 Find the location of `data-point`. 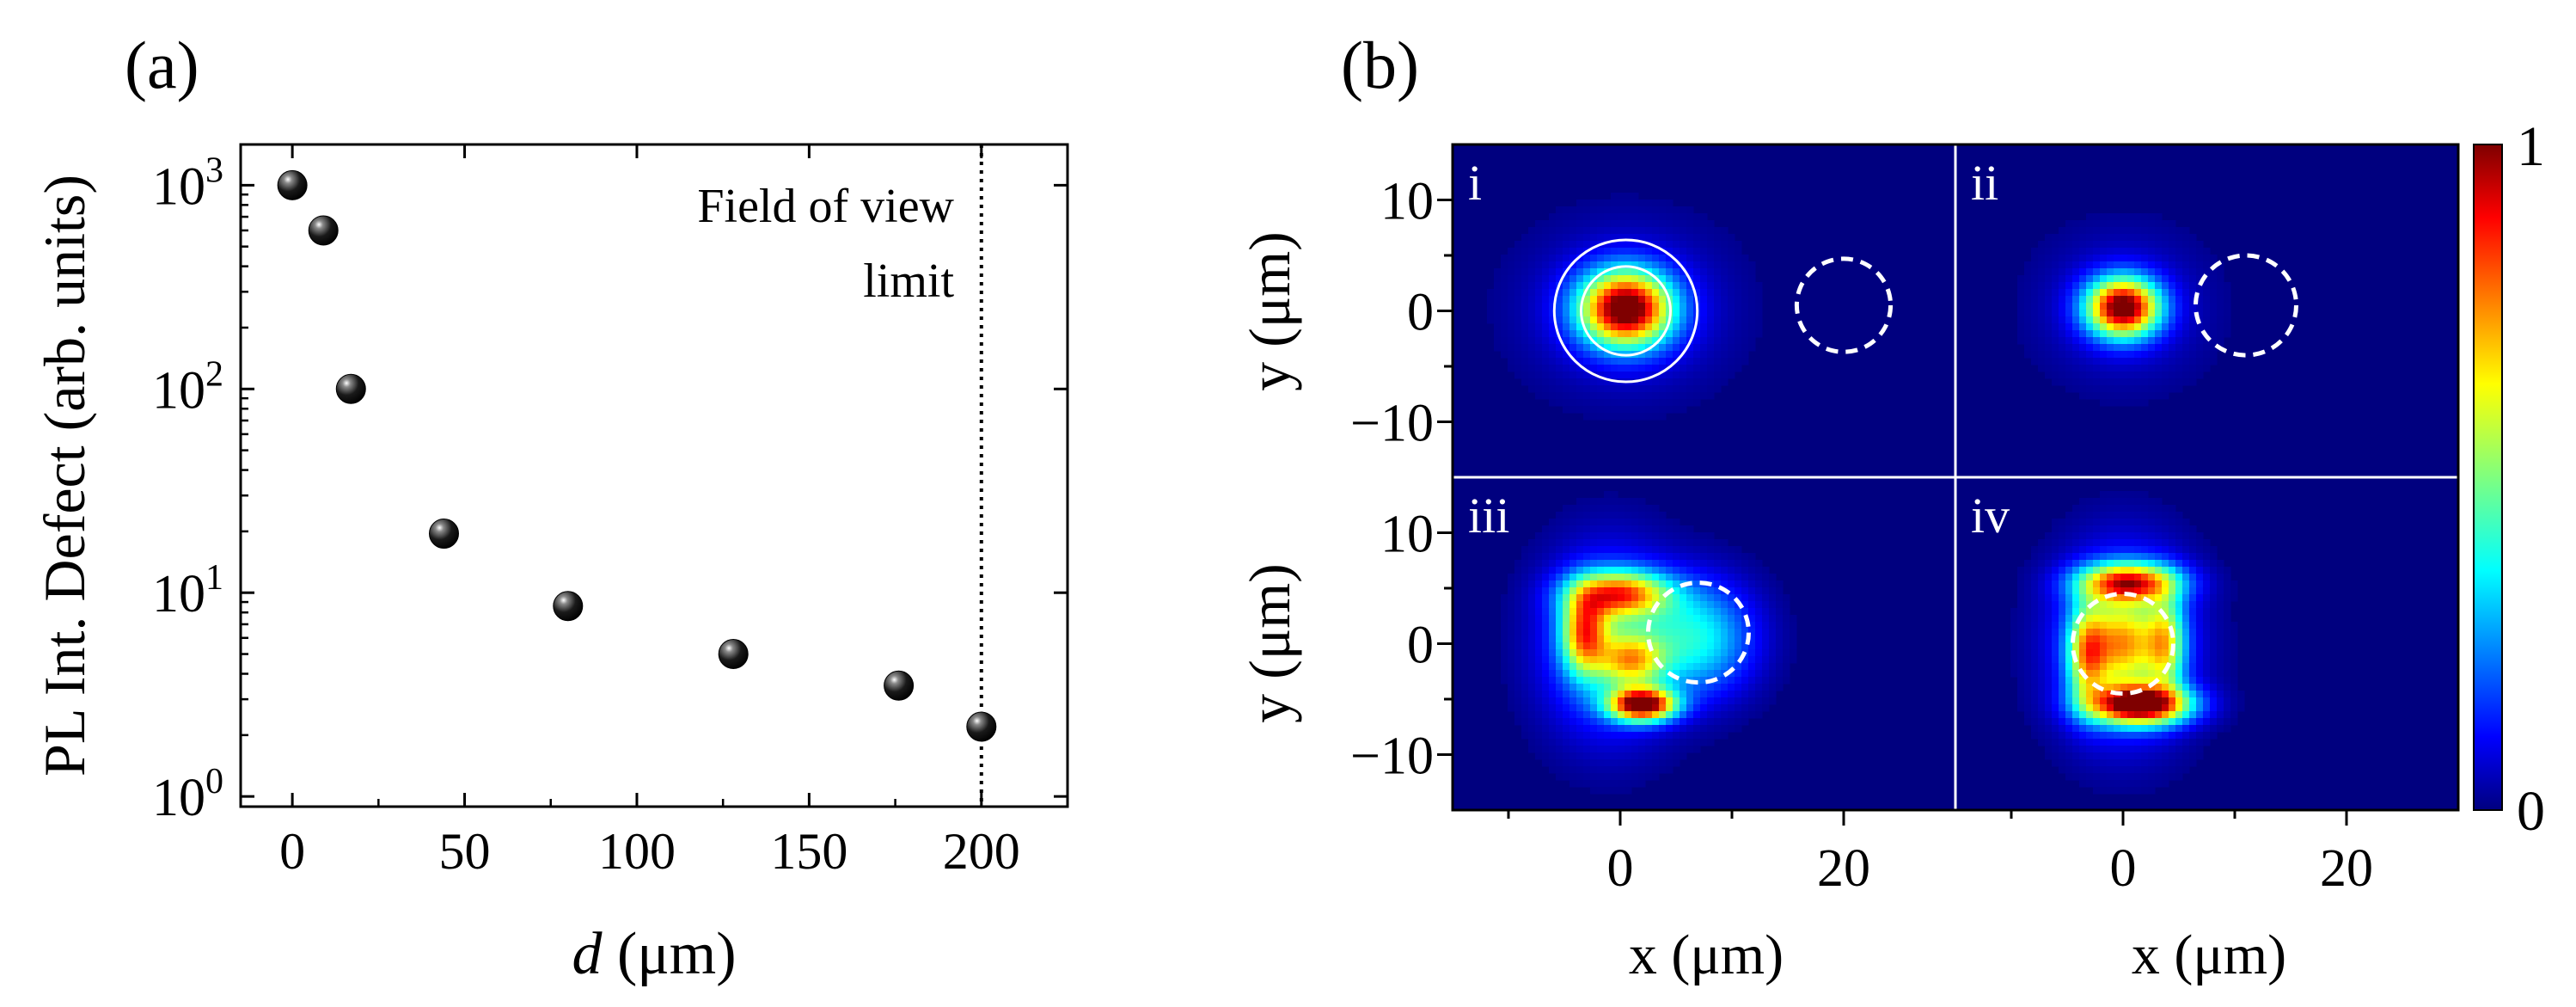

data-point is located at coordinates (733, 655).